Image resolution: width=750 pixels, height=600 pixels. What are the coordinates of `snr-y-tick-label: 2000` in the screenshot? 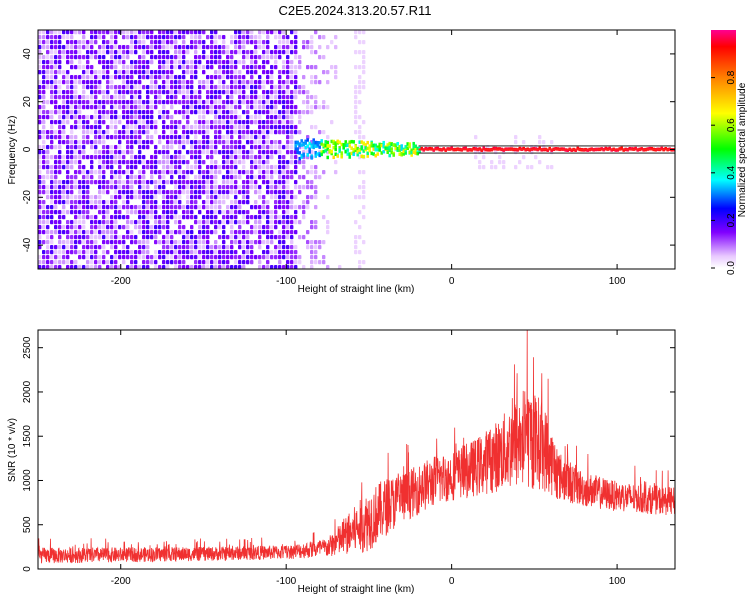 It's located at (27, 391).